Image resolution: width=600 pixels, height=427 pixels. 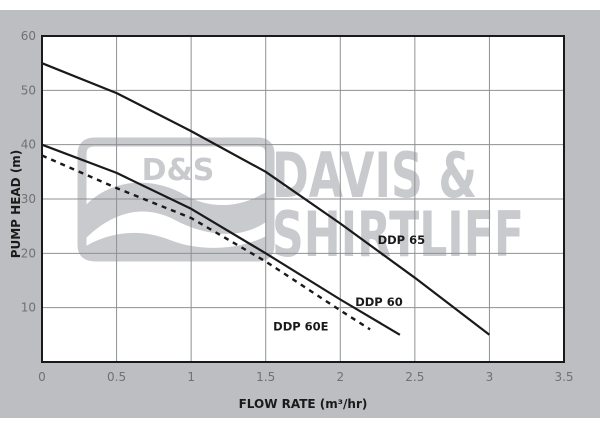 What do you see at coordinates (414, 377) in the screenshot?
I see `x-tick-label: 2.5` at bounding box center [414, 377].